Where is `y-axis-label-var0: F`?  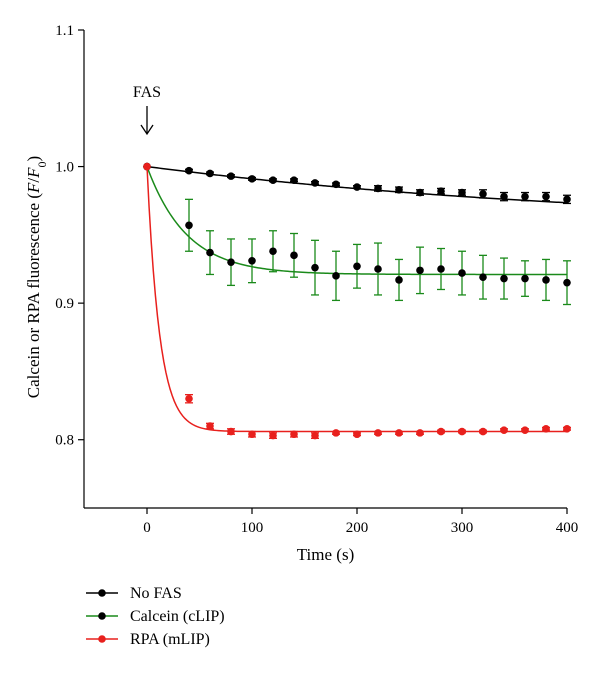 y-axis-label-var0: F is located at coordinates (33, 173).